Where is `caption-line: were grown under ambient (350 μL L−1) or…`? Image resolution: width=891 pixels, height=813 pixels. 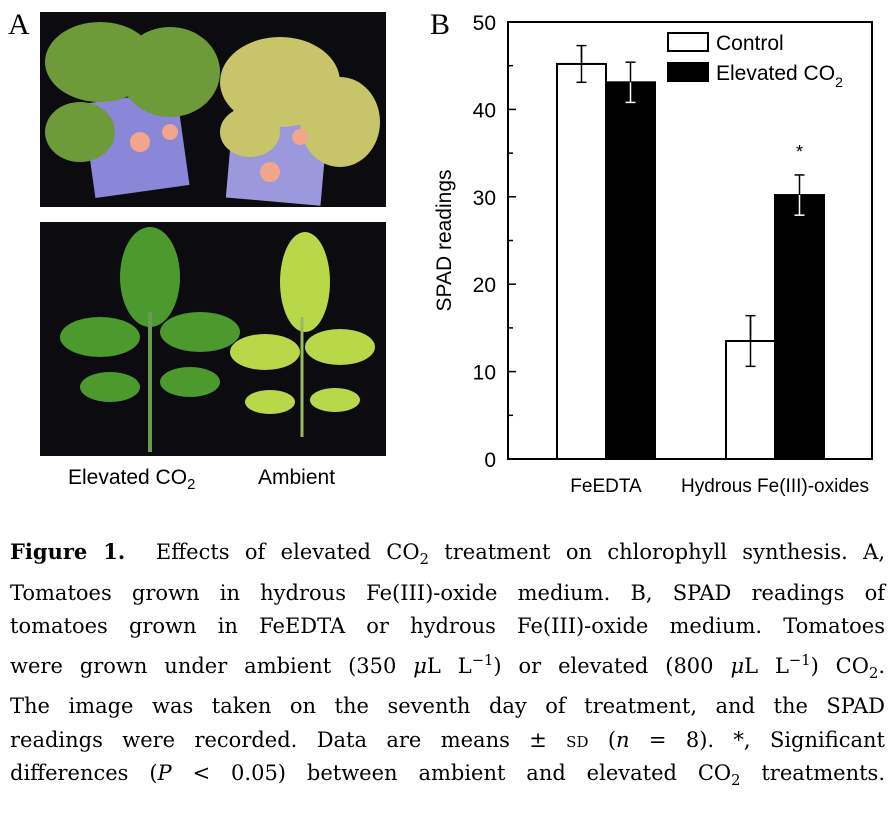
caption-line: were grown under ambient (350 μL L−1) or… is located at coordinates (448, 666).